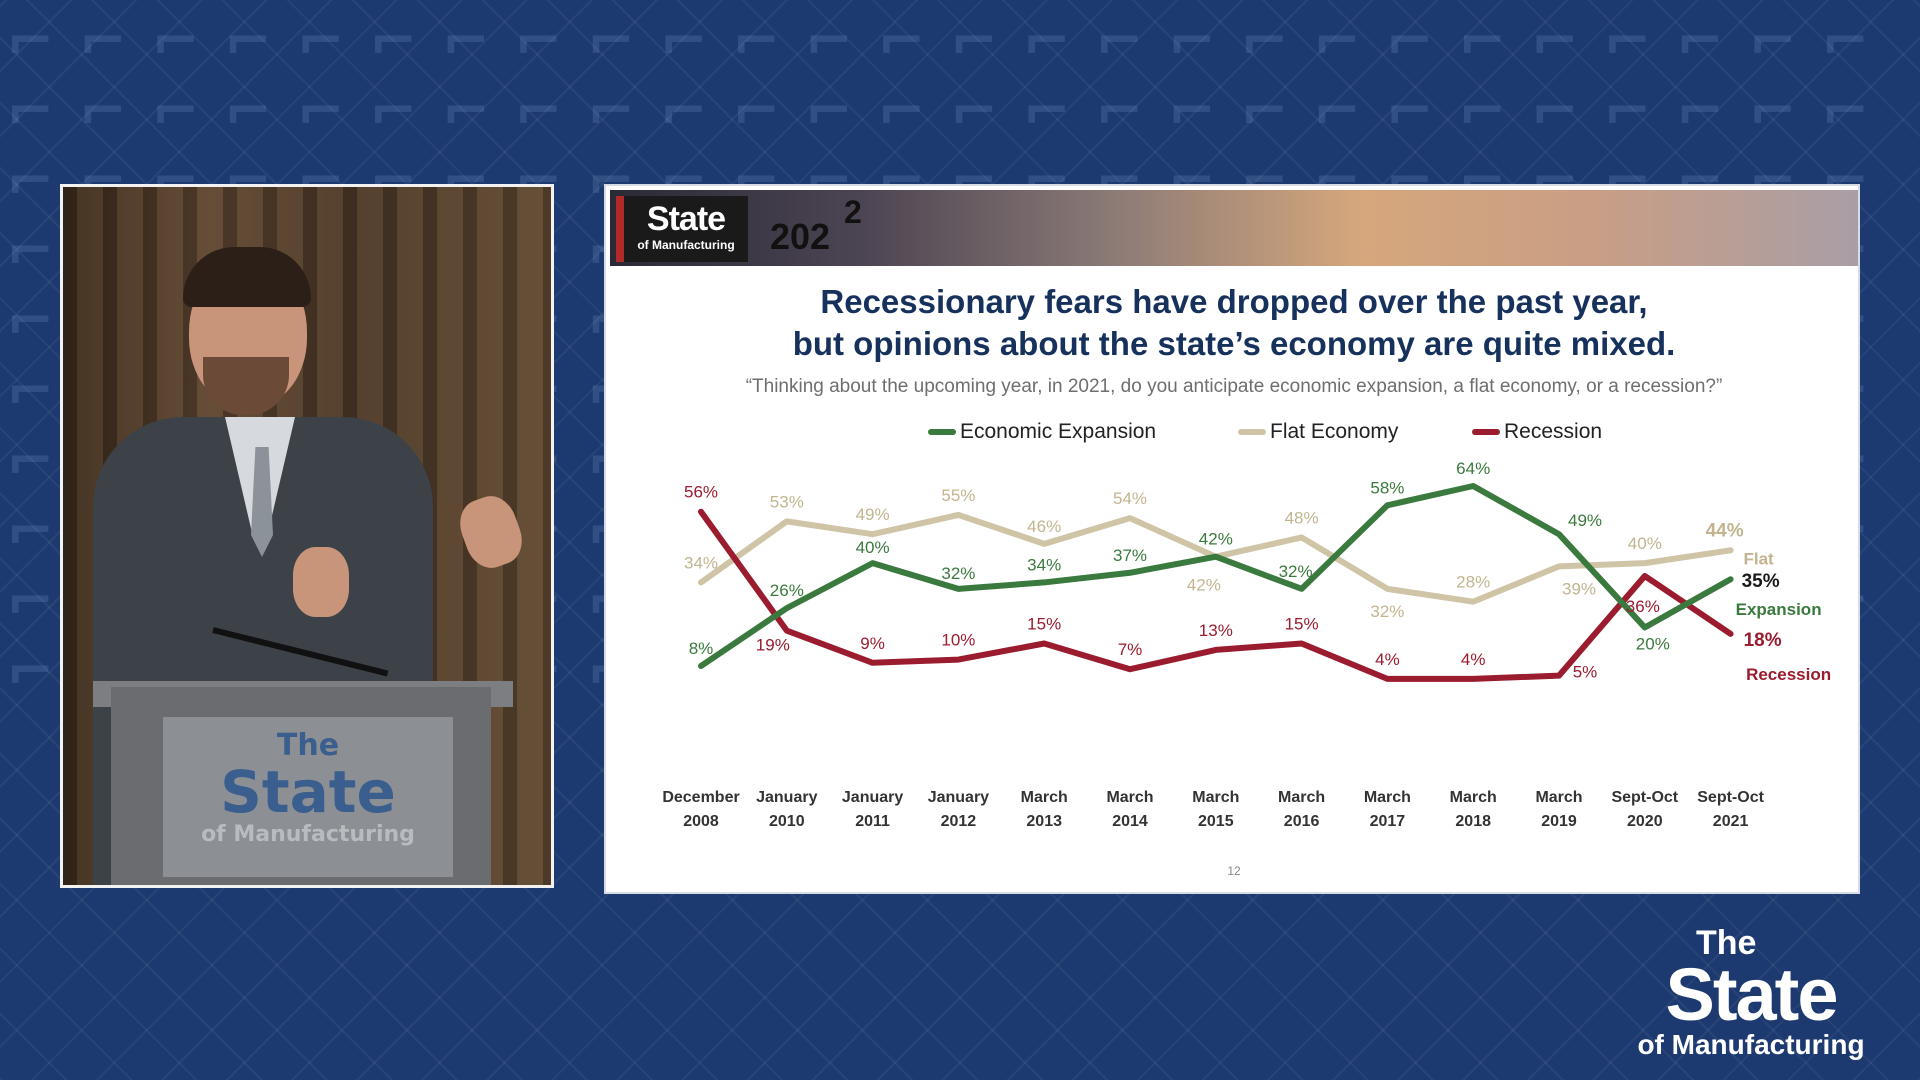 The width and height of the screenshot is (1920, 1080). I want to click on legend-swatch-expansion, so click(942, 432).